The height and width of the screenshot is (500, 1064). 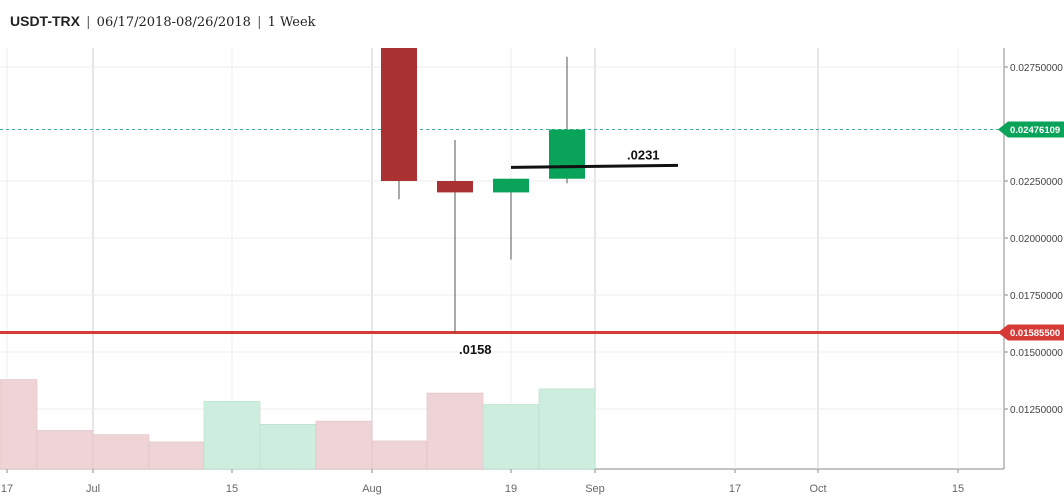 What do you see at coordinates (1035, 333) in the screenshot?
I see `price-tag-label: 0.01585500` at bounding box center [1035, 333].